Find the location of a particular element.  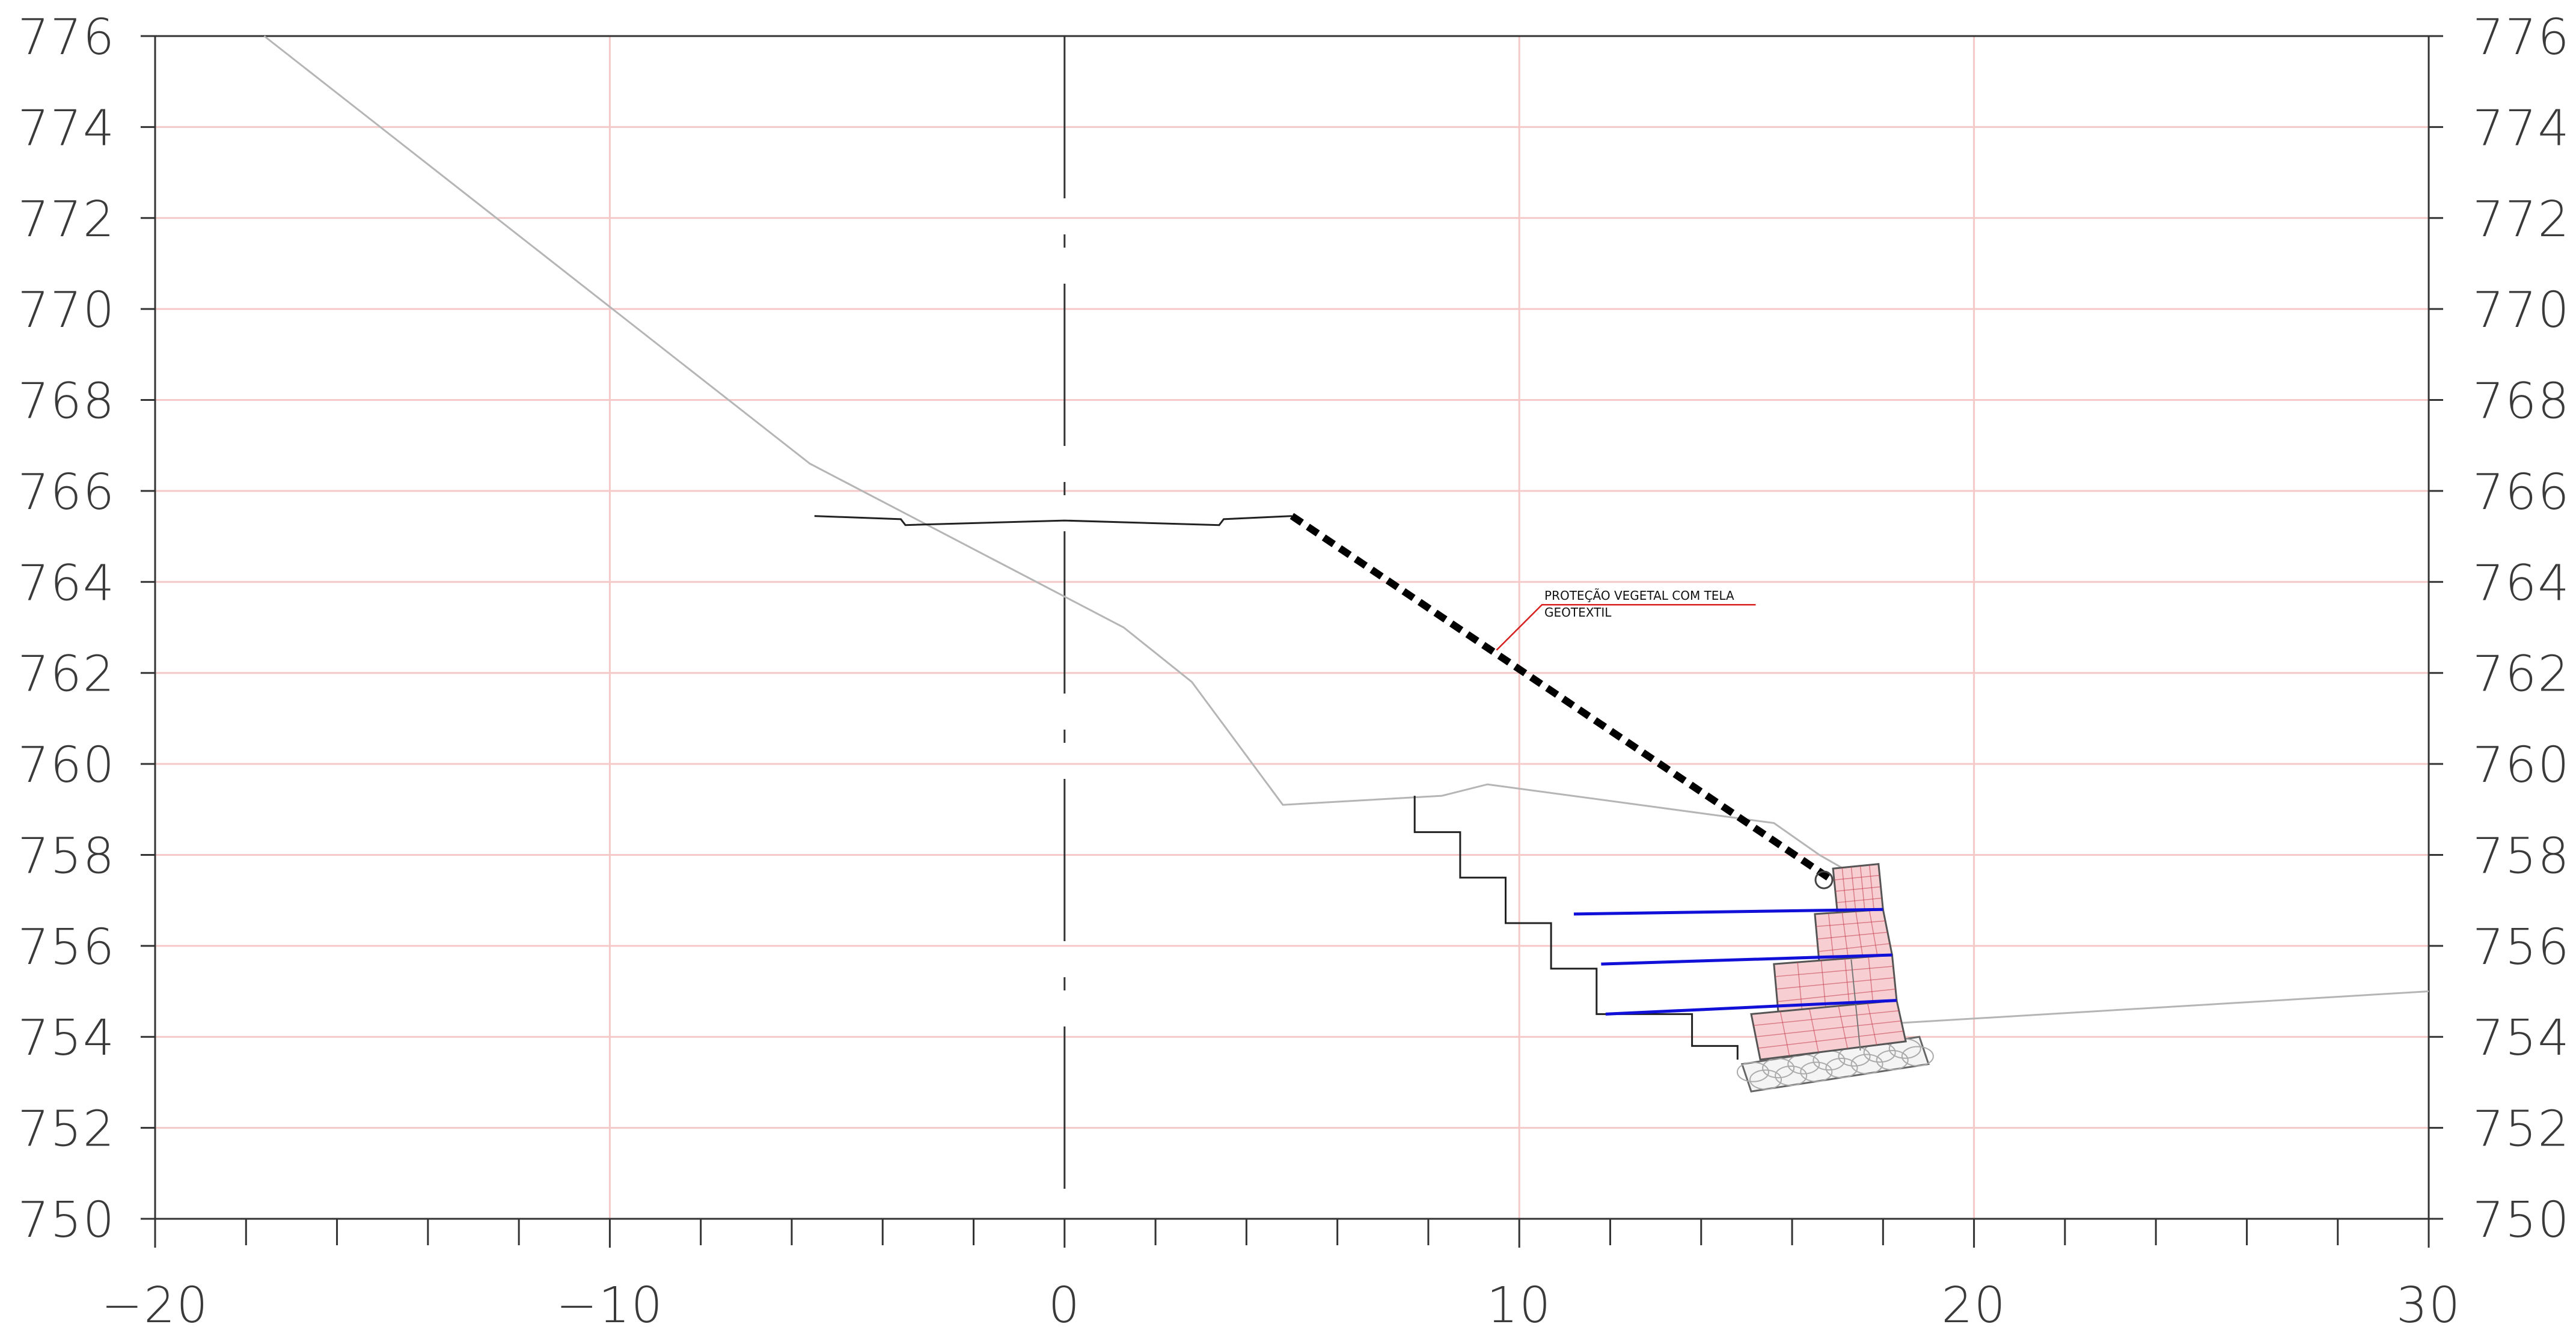

y-tick-label-left: 764 is located at coordinates (66, 583).